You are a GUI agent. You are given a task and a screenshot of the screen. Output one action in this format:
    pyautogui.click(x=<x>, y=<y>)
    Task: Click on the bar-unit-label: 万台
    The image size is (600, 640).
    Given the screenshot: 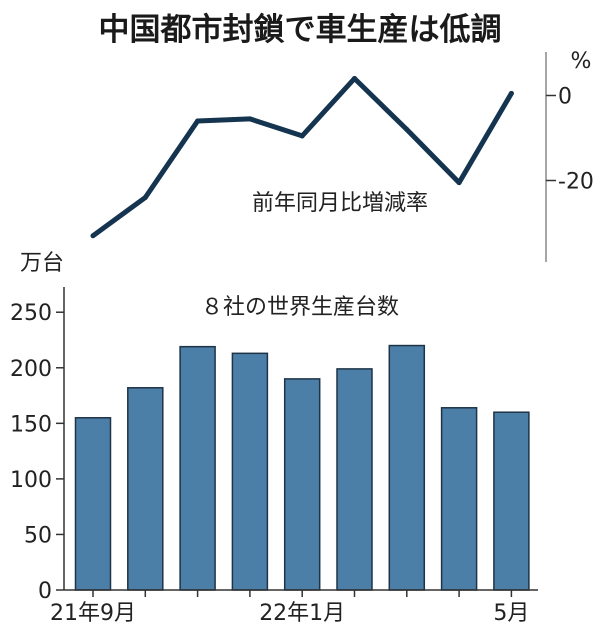 What is the action you would take?
    pyautogui.click(x=42, y=263)
    